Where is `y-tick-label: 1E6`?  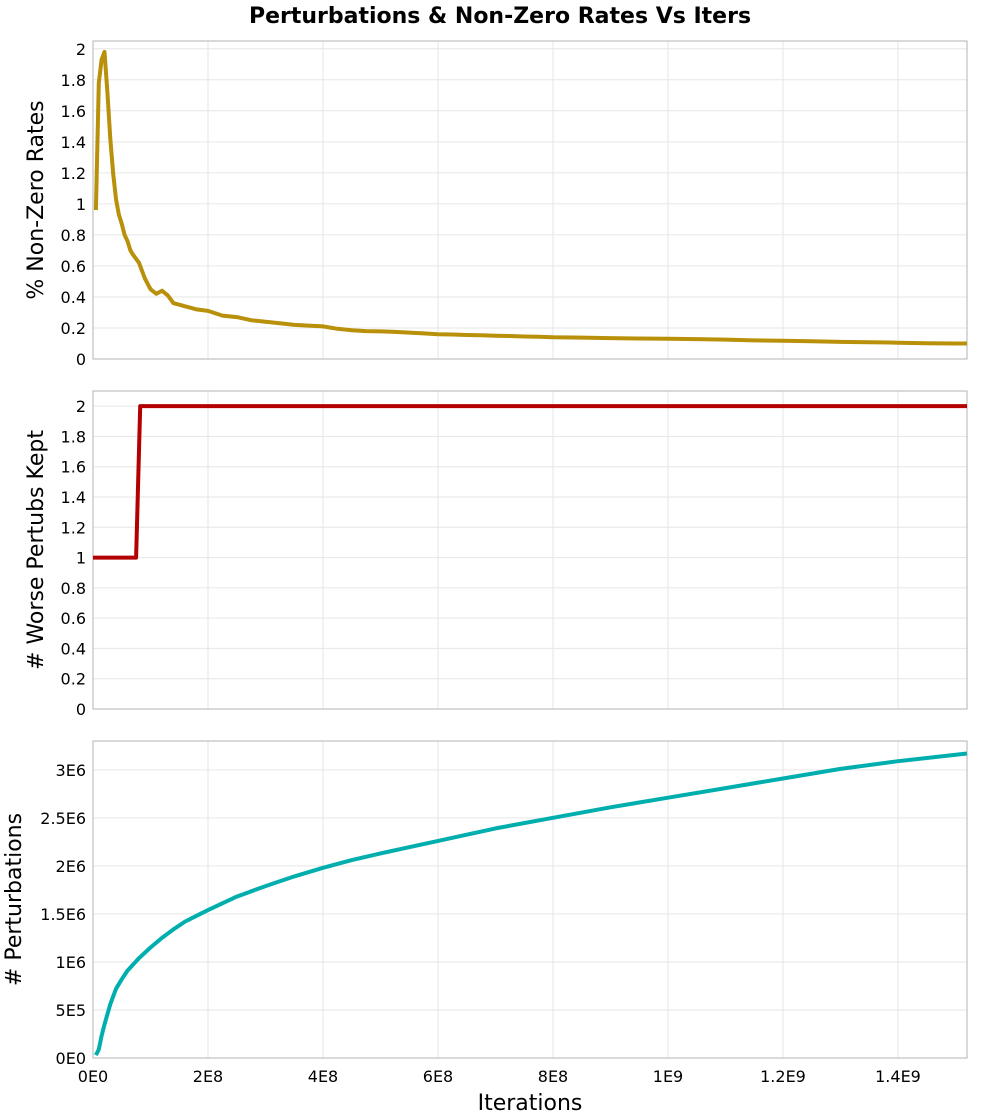
y-tick-label: 1E6 is located at coordinates (71, 962).